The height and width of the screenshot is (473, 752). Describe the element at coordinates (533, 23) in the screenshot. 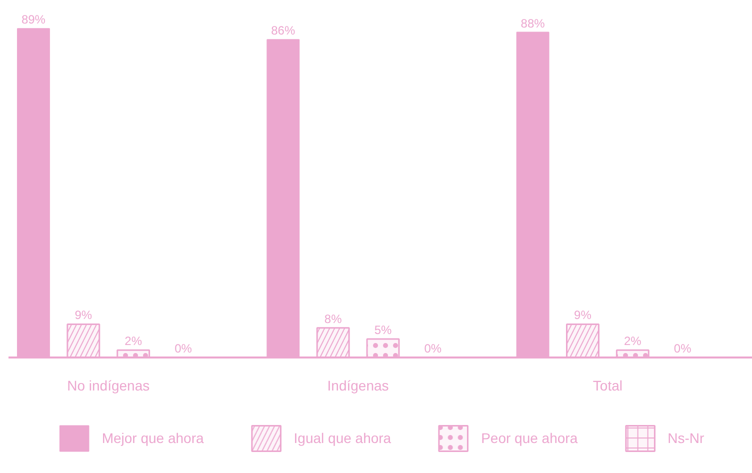

I see `data-label: 88%` at that location.